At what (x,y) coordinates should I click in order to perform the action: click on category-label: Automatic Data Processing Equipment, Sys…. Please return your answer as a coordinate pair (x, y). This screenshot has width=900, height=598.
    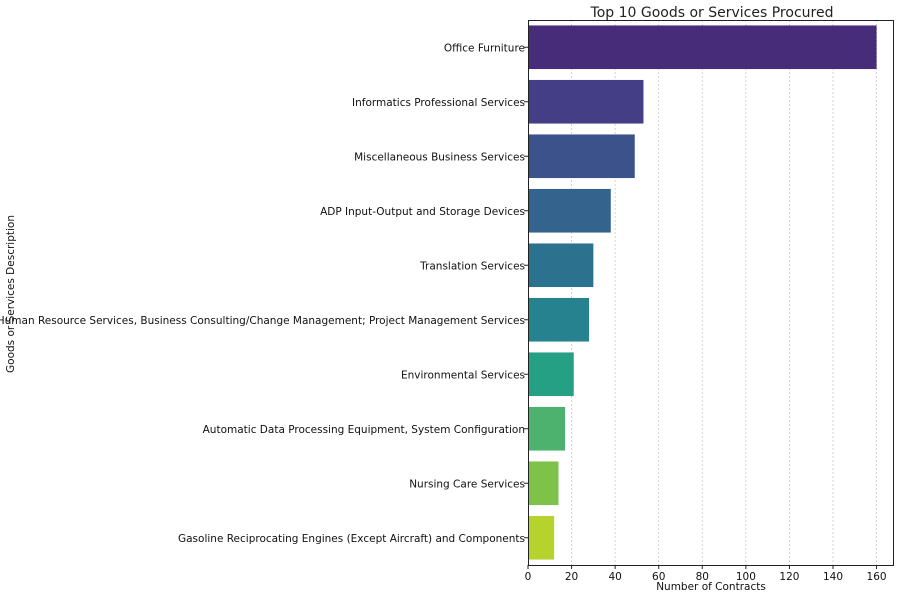
    Looking at the image, I should click on (364, 430).